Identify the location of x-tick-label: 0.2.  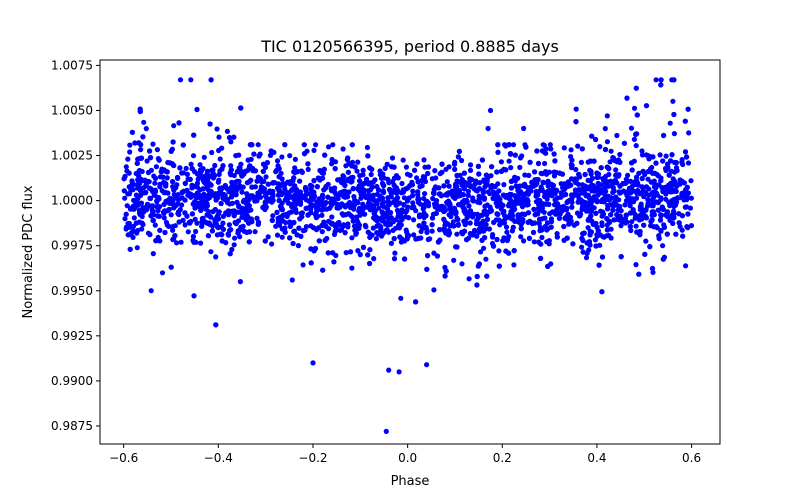
(502, 458).